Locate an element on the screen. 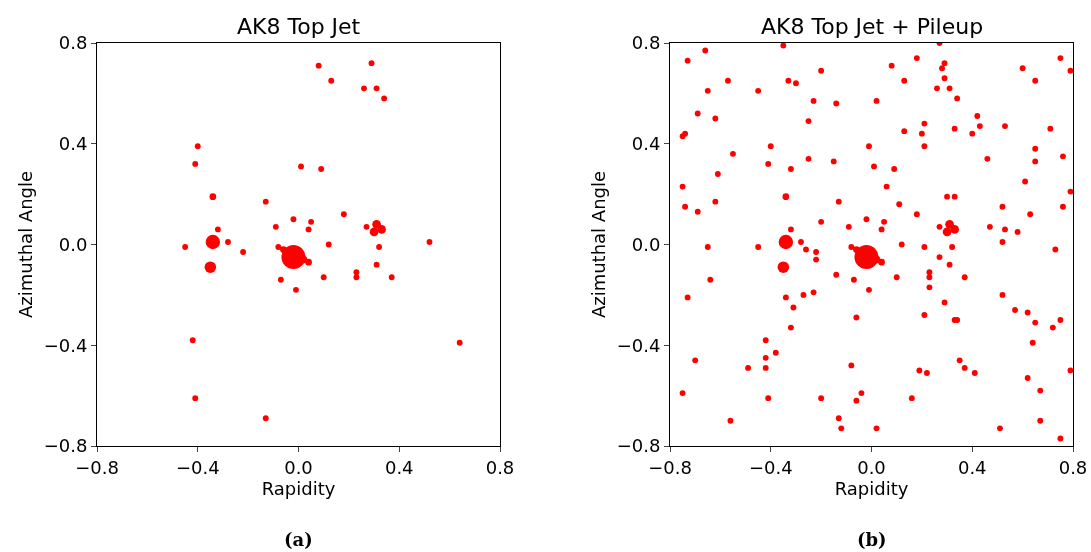 This screenshot has height=552, width=1091. text: (b) is located at coordinates (872, 539).